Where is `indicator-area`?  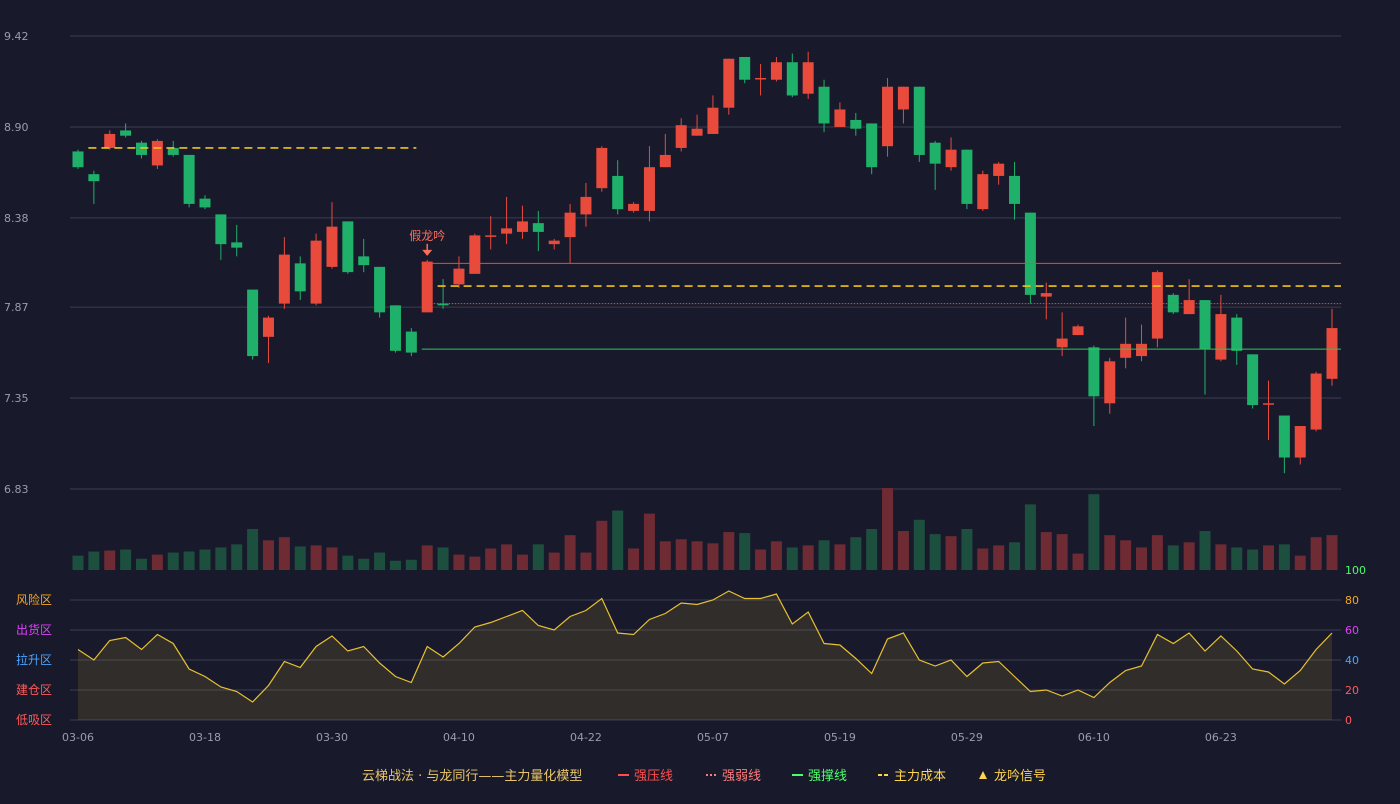 indicator-area is located at coordinates (705, 655).